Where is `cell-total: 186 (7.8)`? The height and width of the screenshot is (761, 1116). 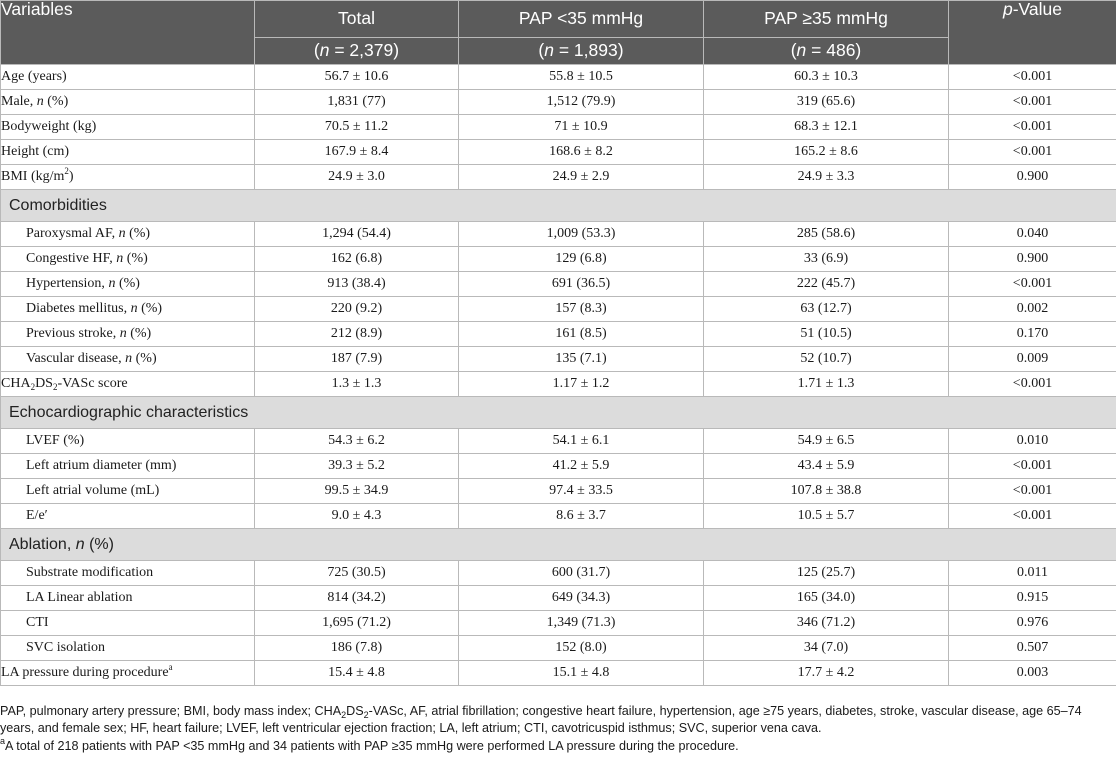 cell-total: 186 (7.8) is located at coordinates (356, 648).